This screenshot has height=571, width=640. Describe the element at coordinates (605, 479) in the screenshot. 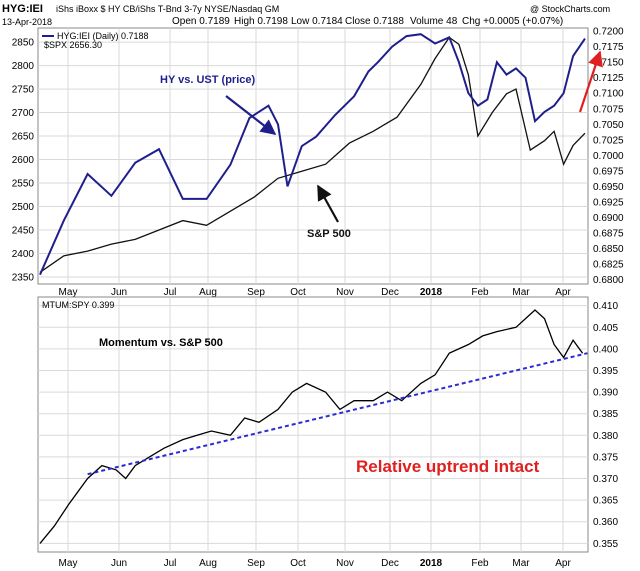

I see `bottom-right-tick-0.370: 0.370` at that location.